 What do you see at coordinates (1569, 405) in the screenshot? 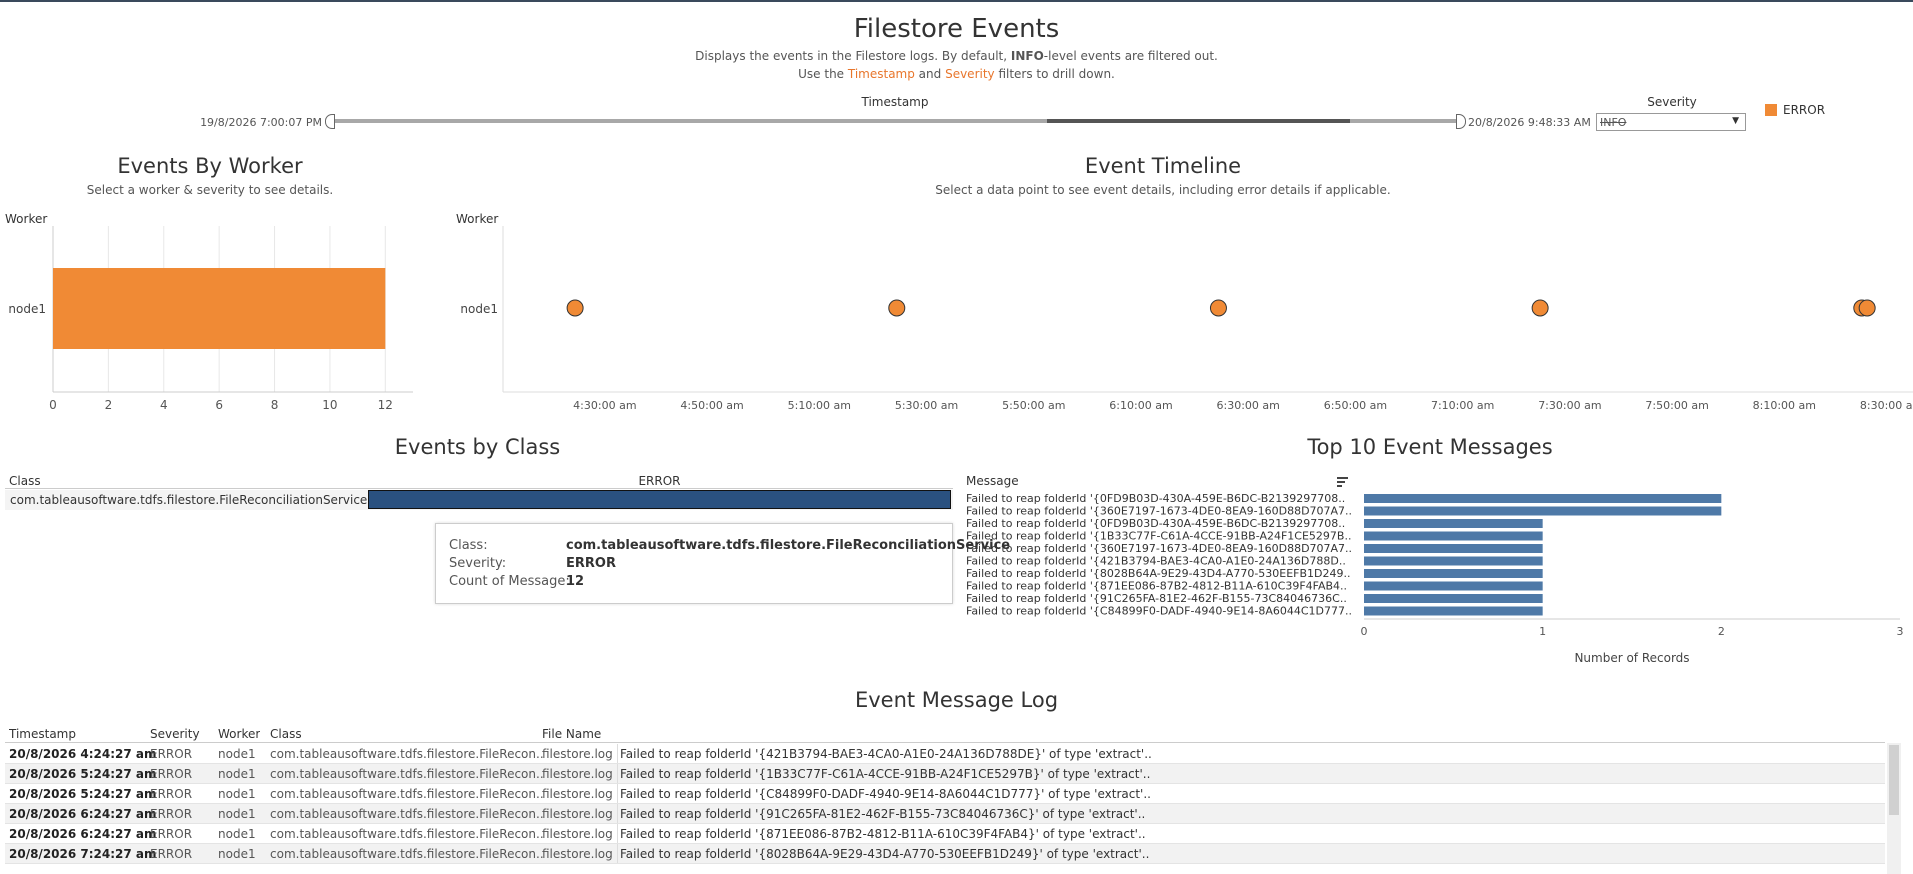
I see `timeline-x-tick-label: 7:30:00 am` at bounding box center [1569, 405].